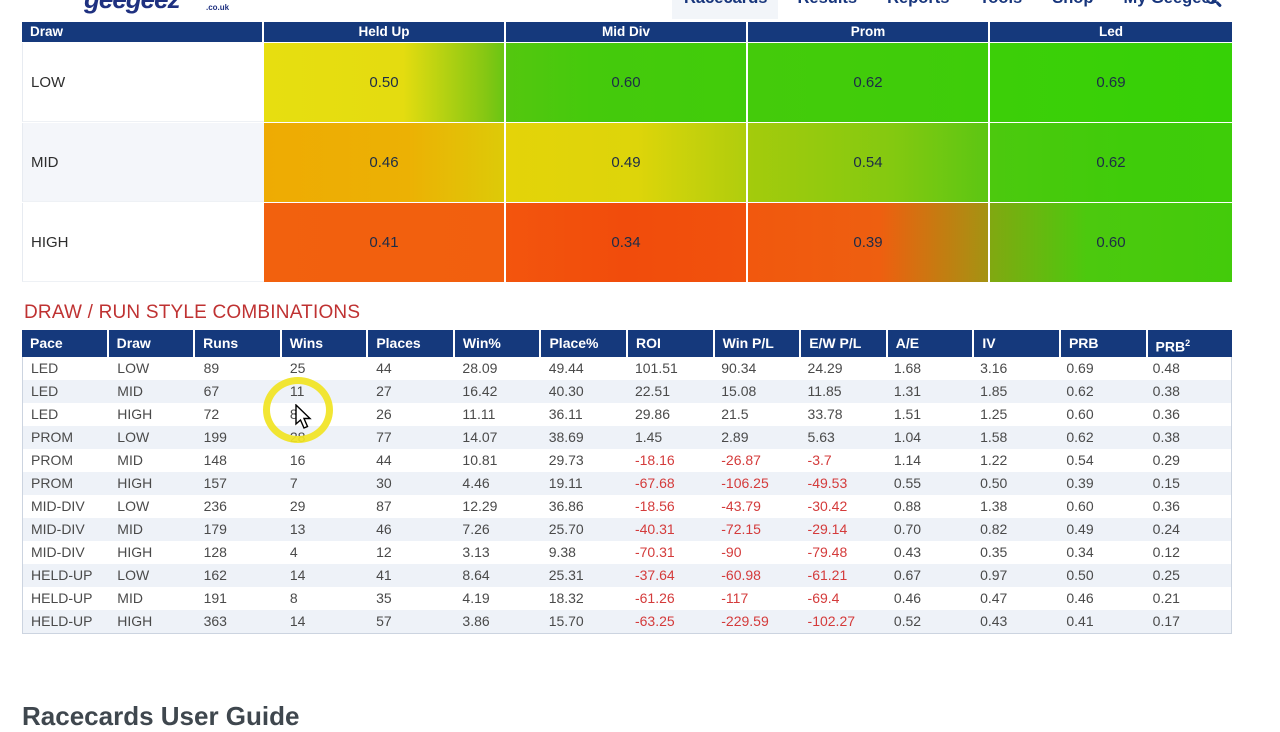 This screenshot has width=1280, height=732. I want to click on table-col-header-roi: ROI, so click(671, 343).